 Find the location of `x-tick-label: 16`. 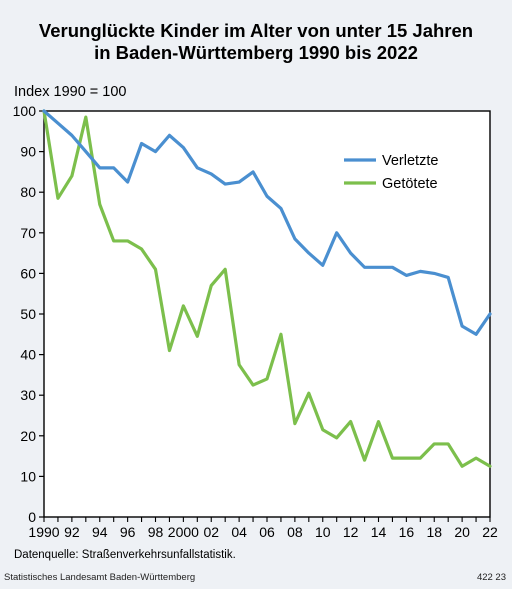

x-tick-label: 16 is located at coordinates (407, 532).